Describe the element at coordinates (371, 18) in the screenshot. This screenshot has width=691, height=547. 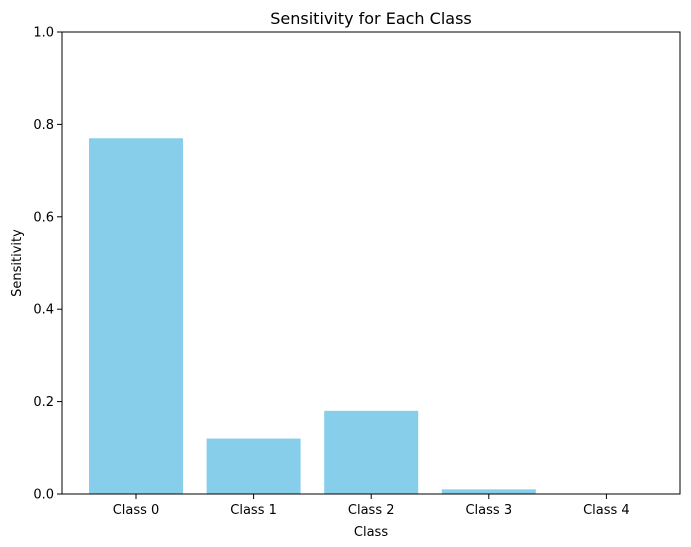
I see `chart-title: Sensitivity for Each Class` at that location.